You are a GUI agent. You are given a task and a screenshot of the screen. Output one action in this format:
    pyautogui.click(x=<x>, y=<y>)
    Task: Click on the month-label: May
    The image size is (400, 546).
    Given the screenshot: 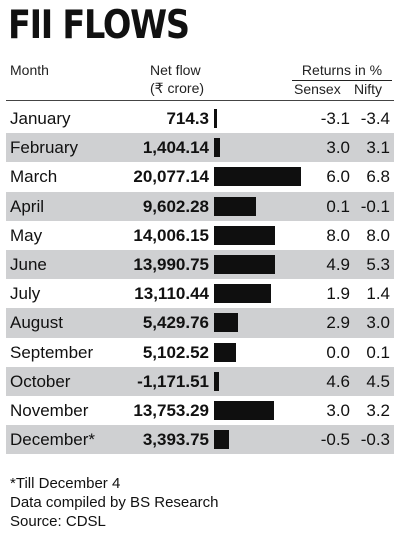 What is the action you would take?
    pyautogui.click(x=26, y=235)
    